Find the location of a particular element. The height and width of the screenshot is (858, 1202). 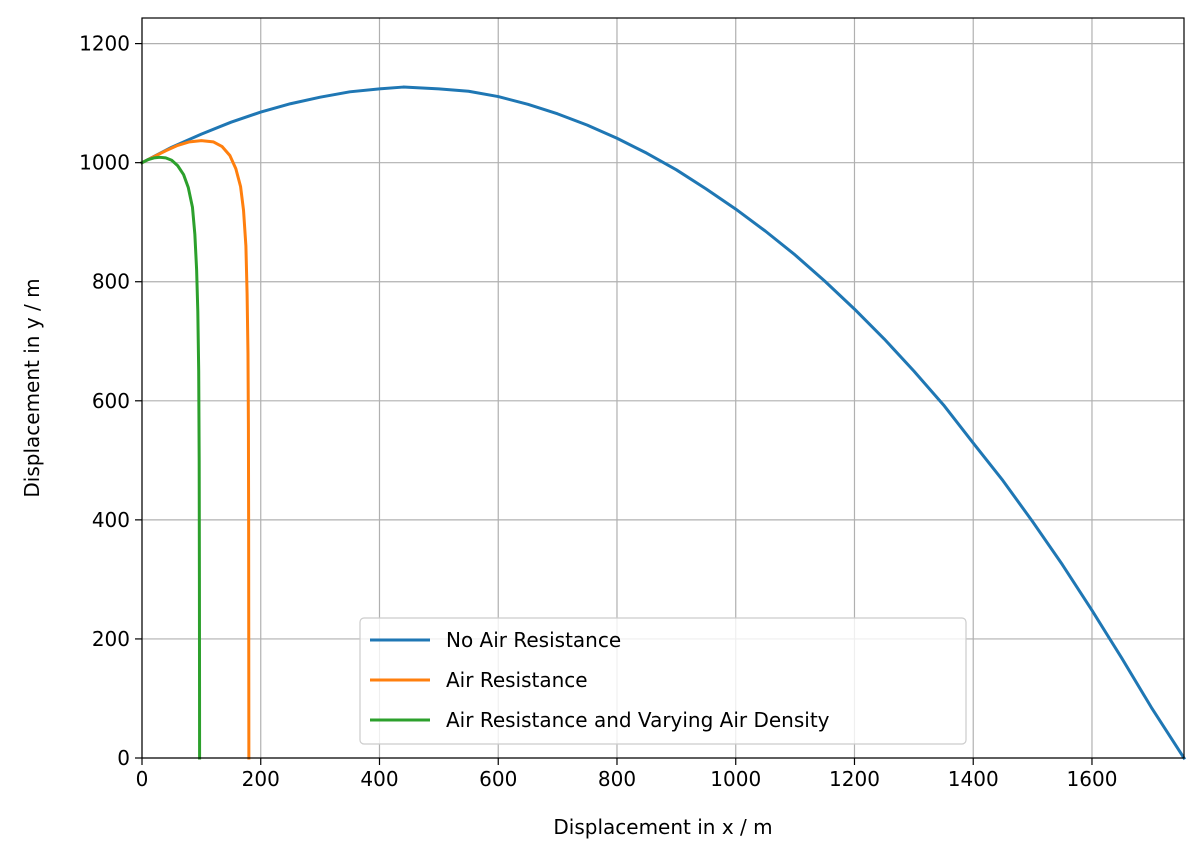

y-tick-label: 0 is located at coordinates (123, 758).